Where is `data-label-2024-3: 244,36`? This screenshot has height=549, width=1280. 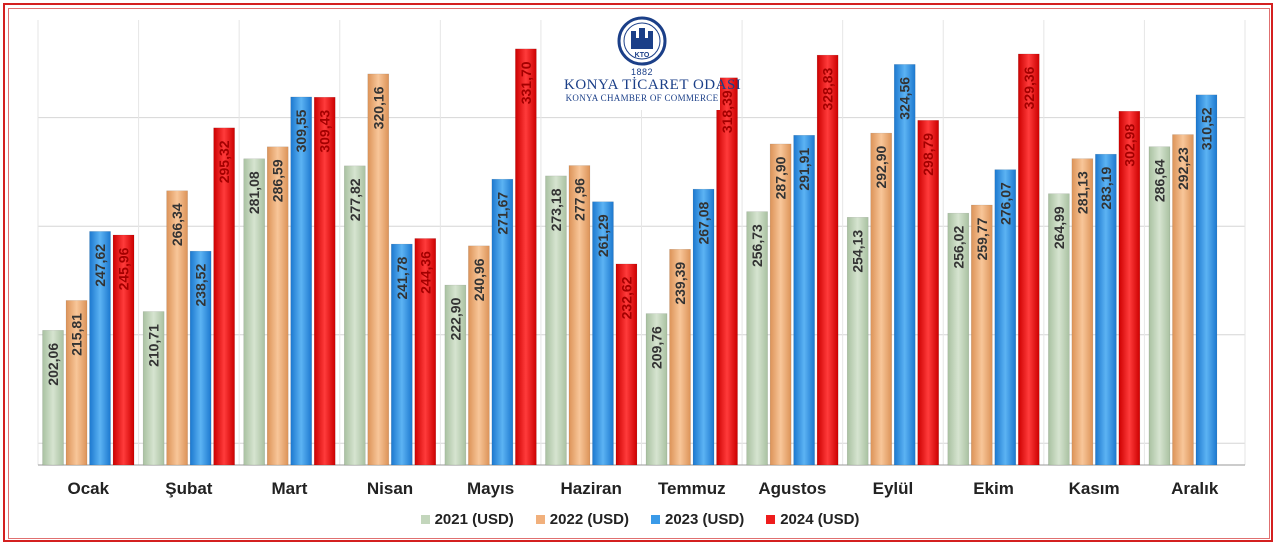 data-label-2024-3: 244,36 is located at coordinates (425, 272).